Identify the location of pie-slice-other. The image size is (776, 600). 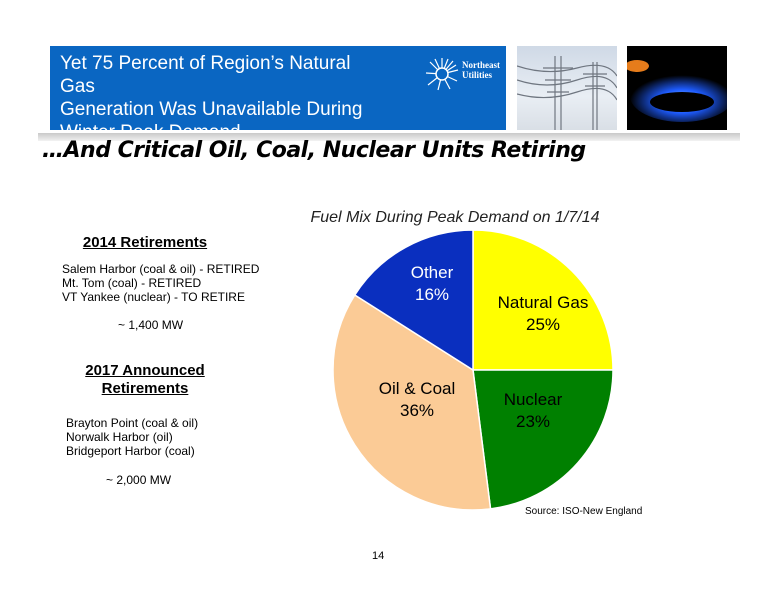
(413, 300).